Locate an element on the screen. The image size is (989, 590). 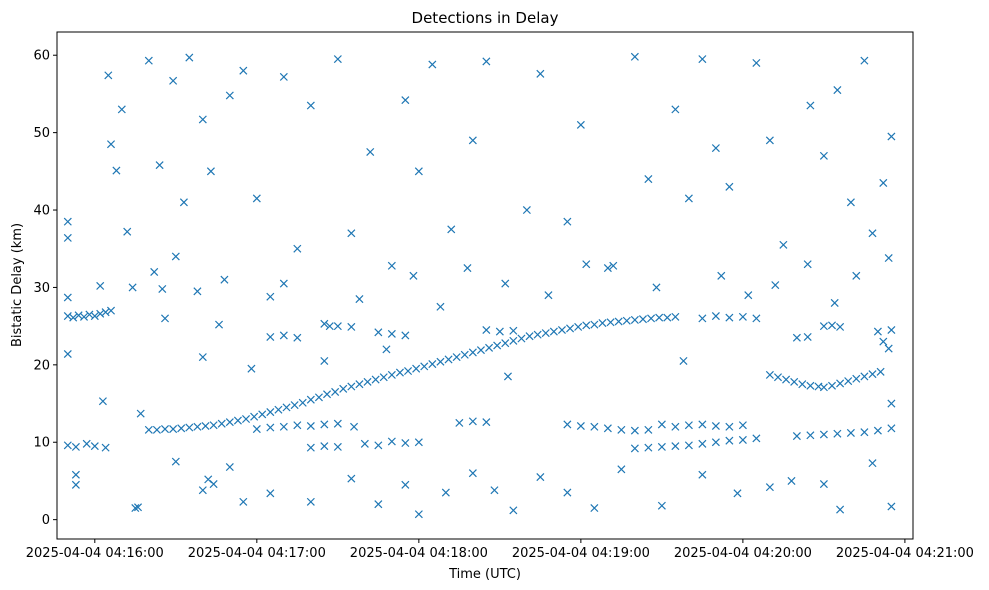
y-axis: 0 10 20 30 40 50 60 is located at coordinates (45, 288).